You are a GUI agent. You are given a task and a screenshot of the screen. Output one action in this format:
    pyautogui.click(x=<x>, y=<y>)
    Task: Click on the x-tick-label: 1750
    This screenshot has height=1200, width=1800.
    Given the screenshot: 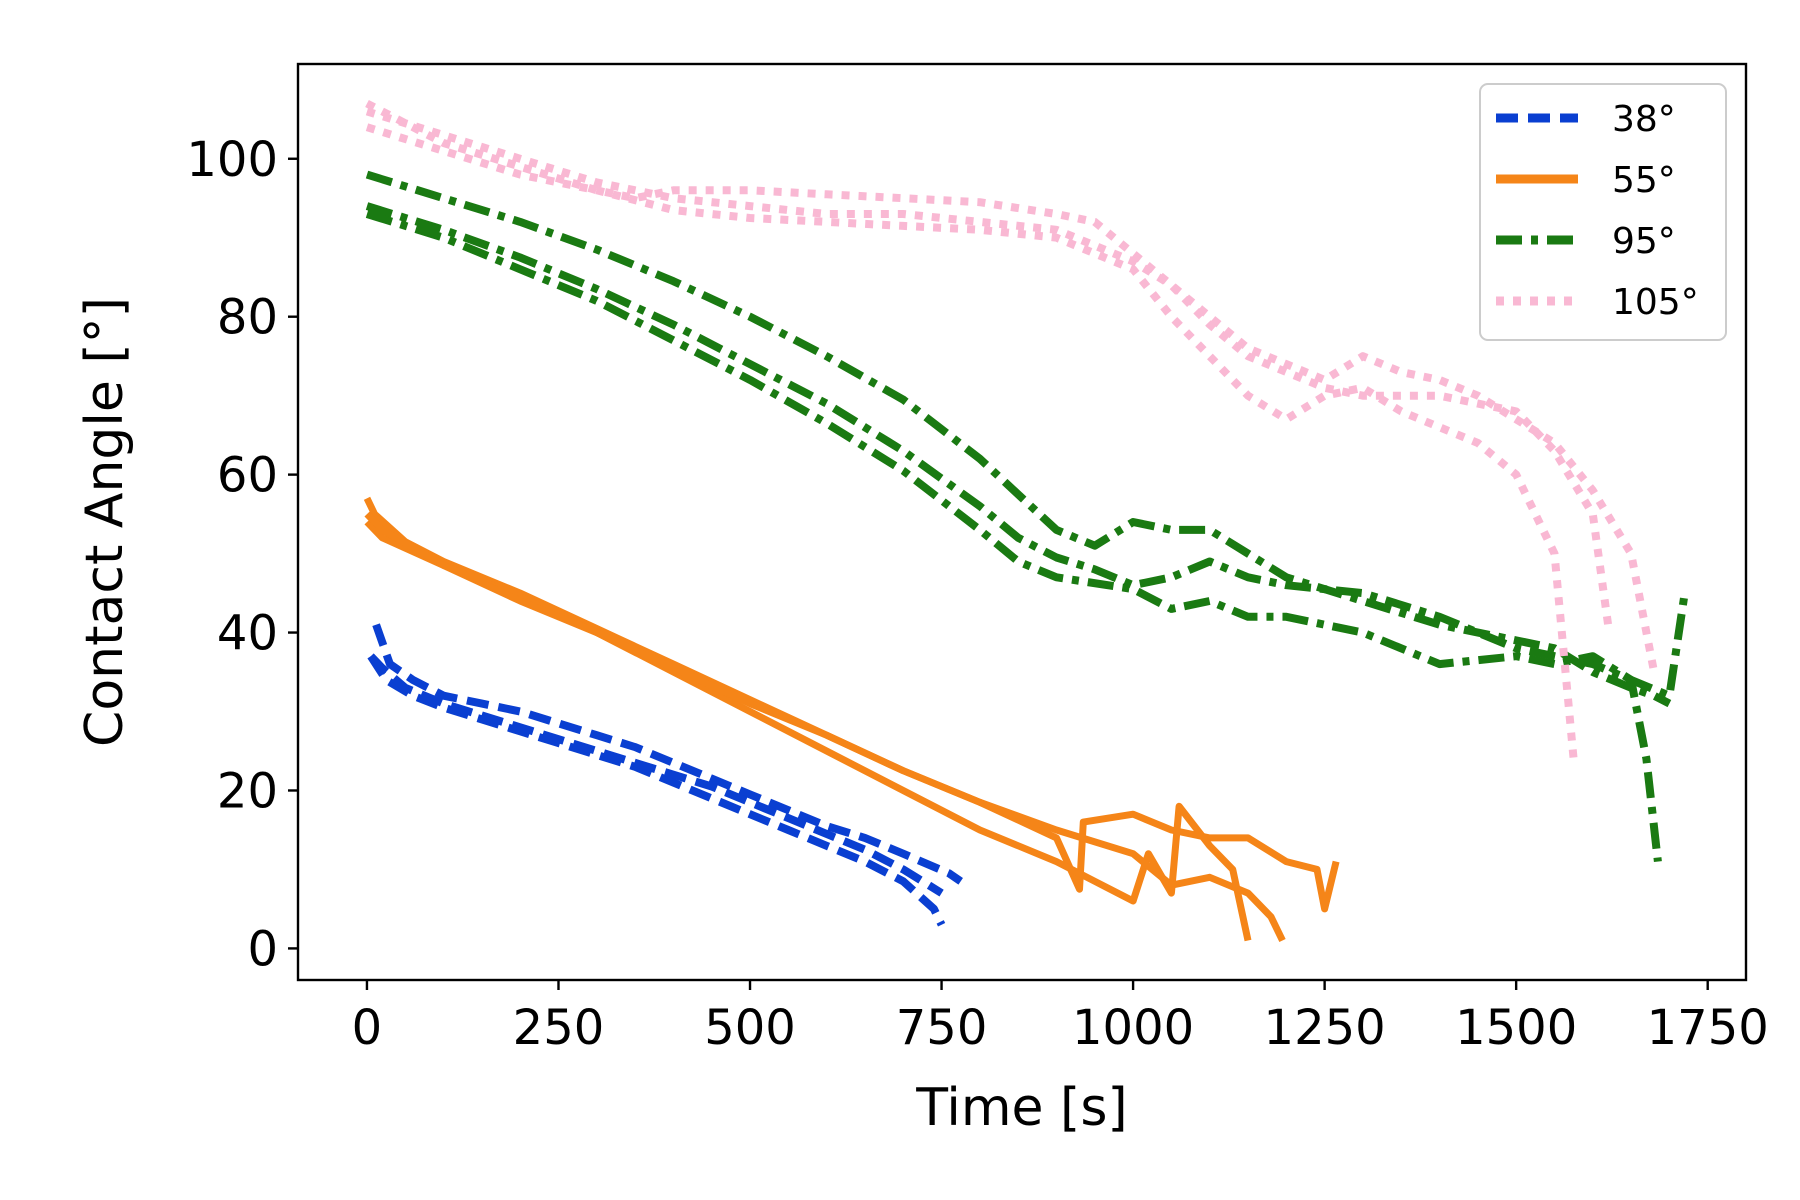 What is the action you would take?
    pyautogui.click(x=1708, y=1028)
    